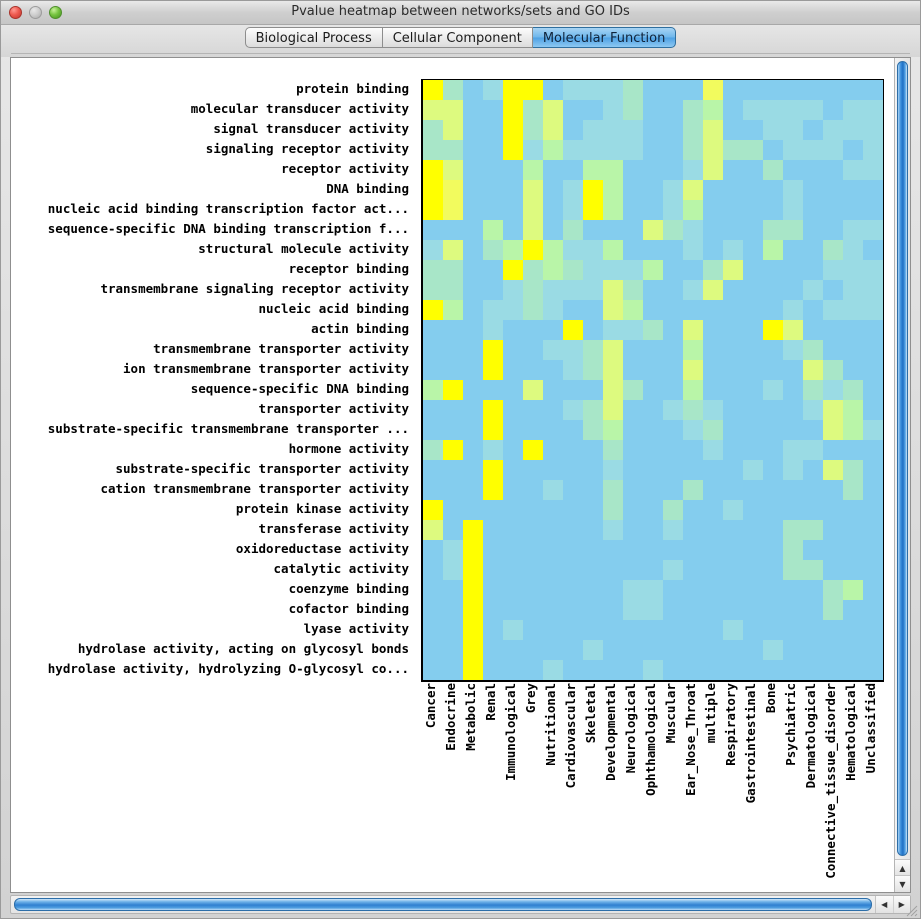  What do you see at coordinates (884, 904) in the screenshot?
I see `scroll-left-arrow-icon: ◀` at bounding box center [884, 904].